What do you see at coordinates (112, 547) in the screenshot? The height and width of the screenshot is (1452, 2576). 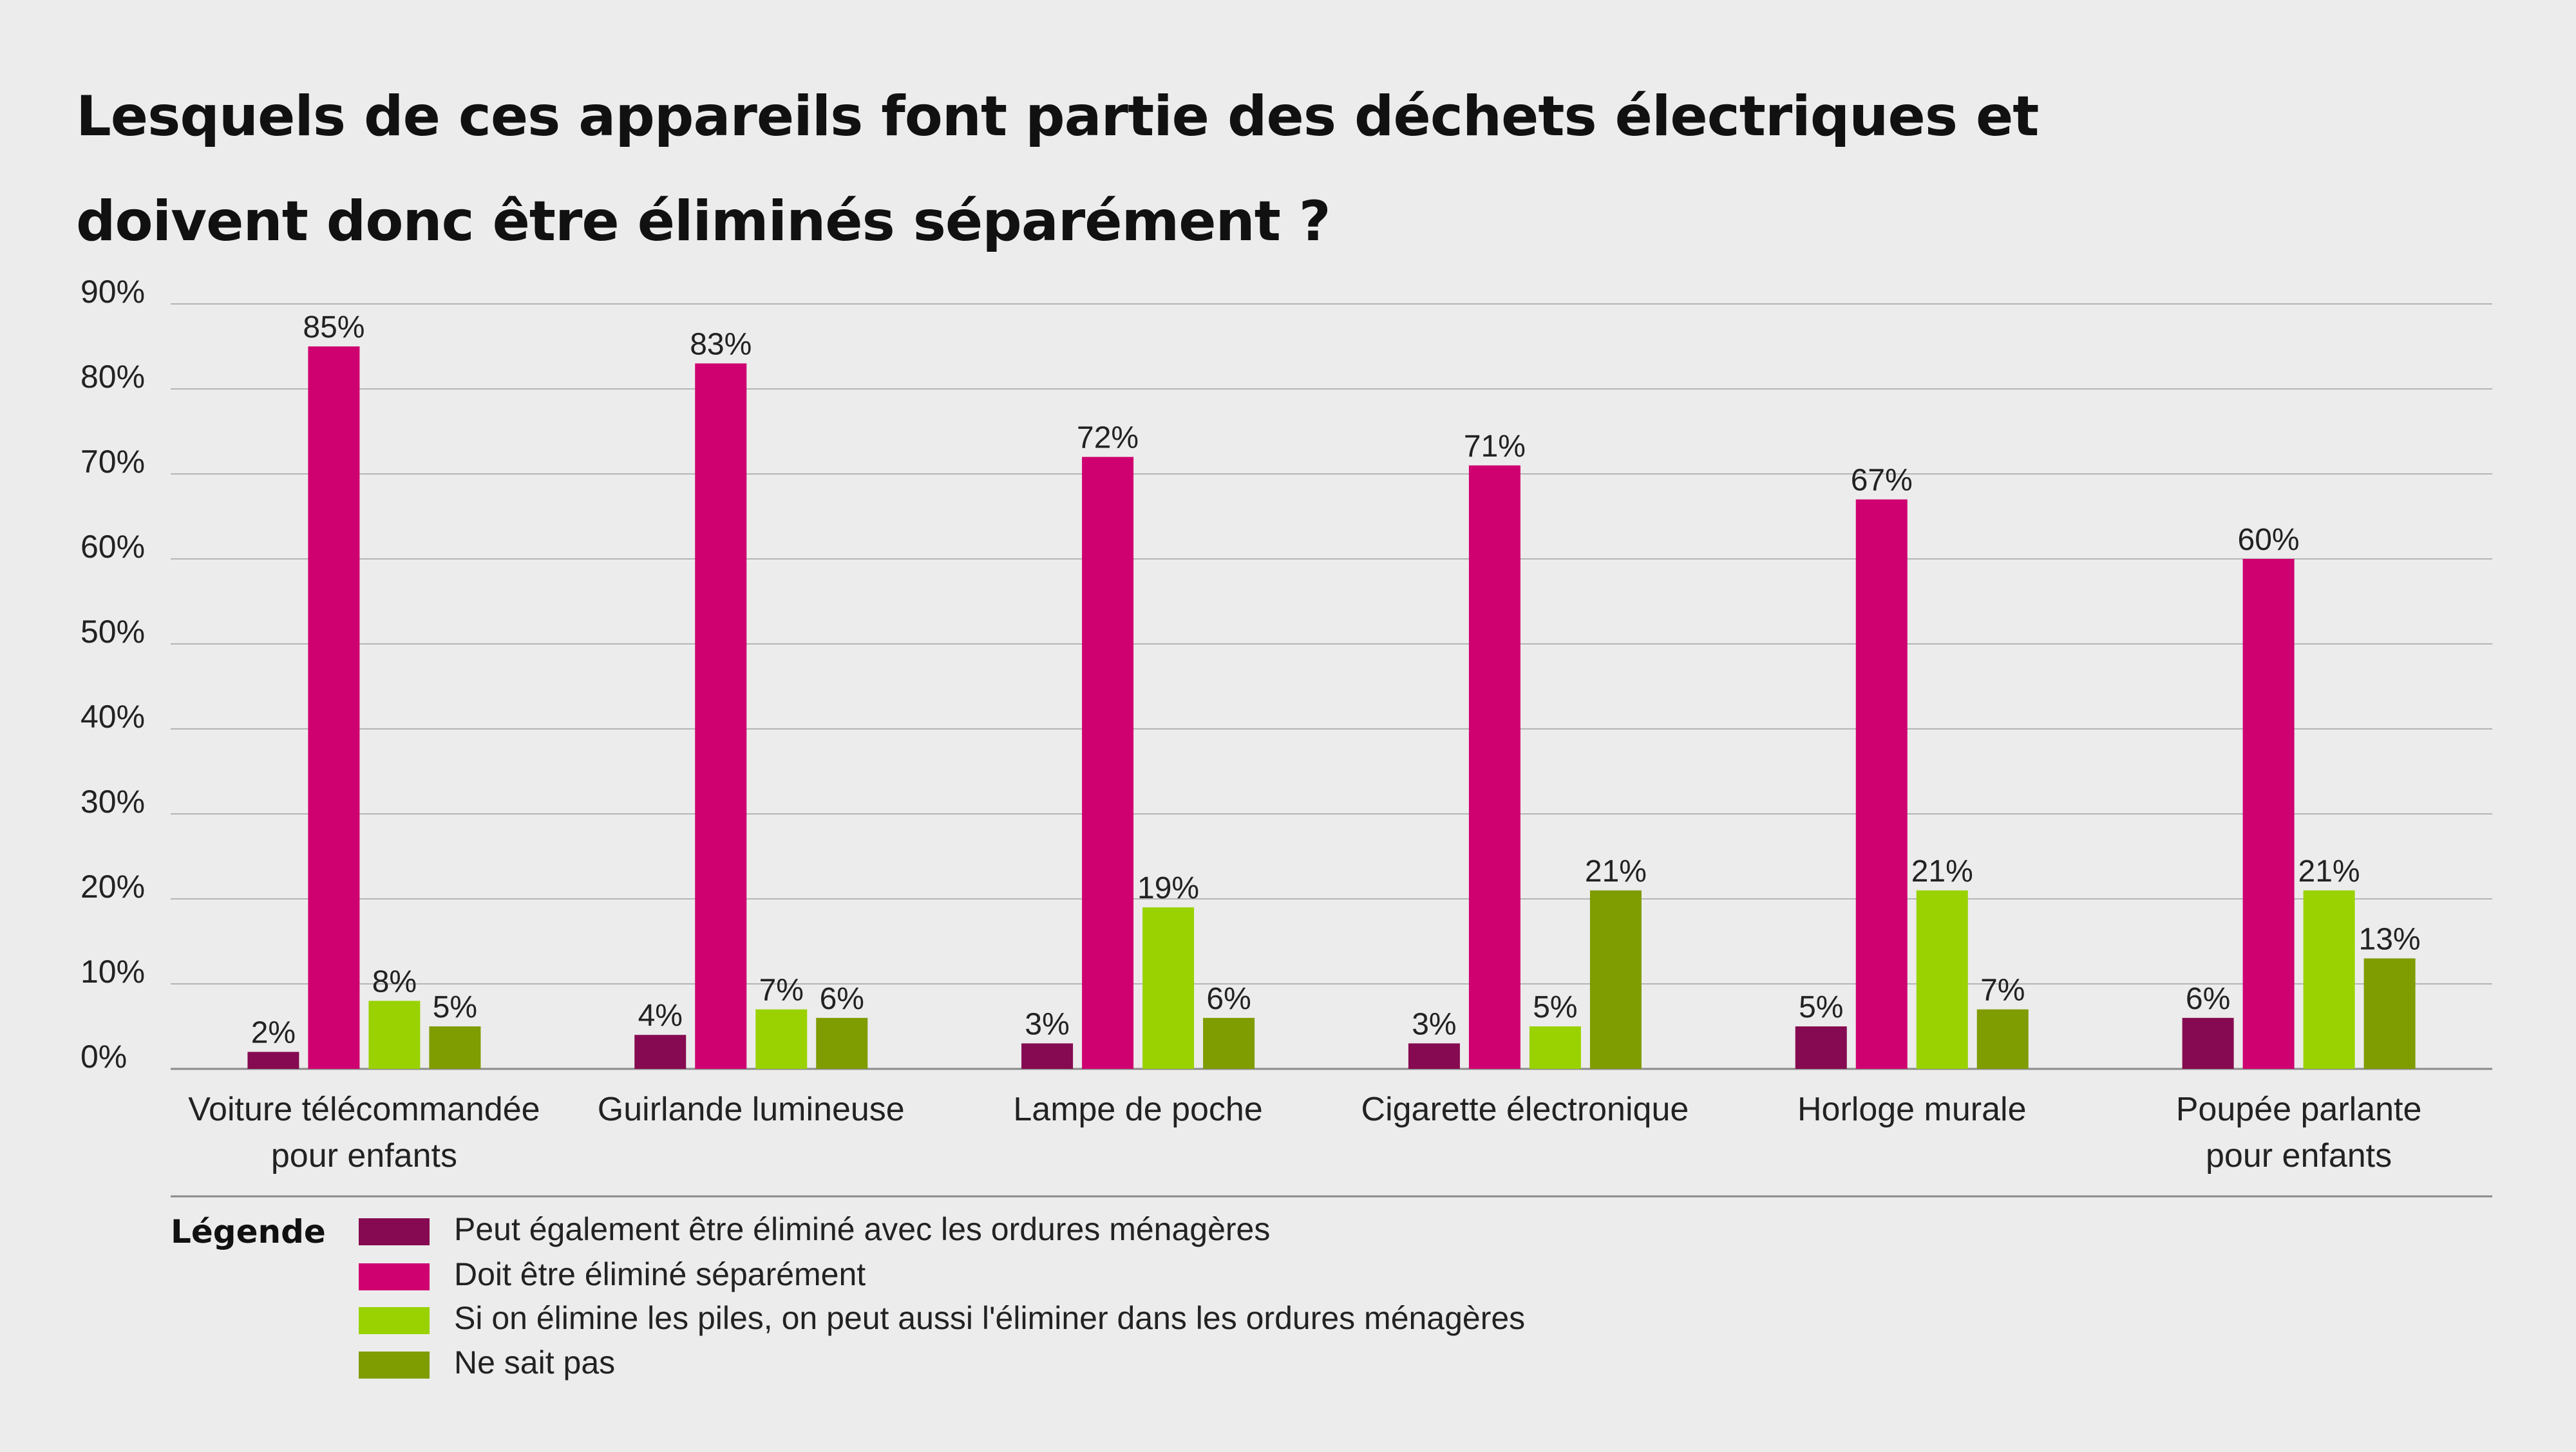 I see `y-tick-label: 60%` at bounding box center [112, 547].